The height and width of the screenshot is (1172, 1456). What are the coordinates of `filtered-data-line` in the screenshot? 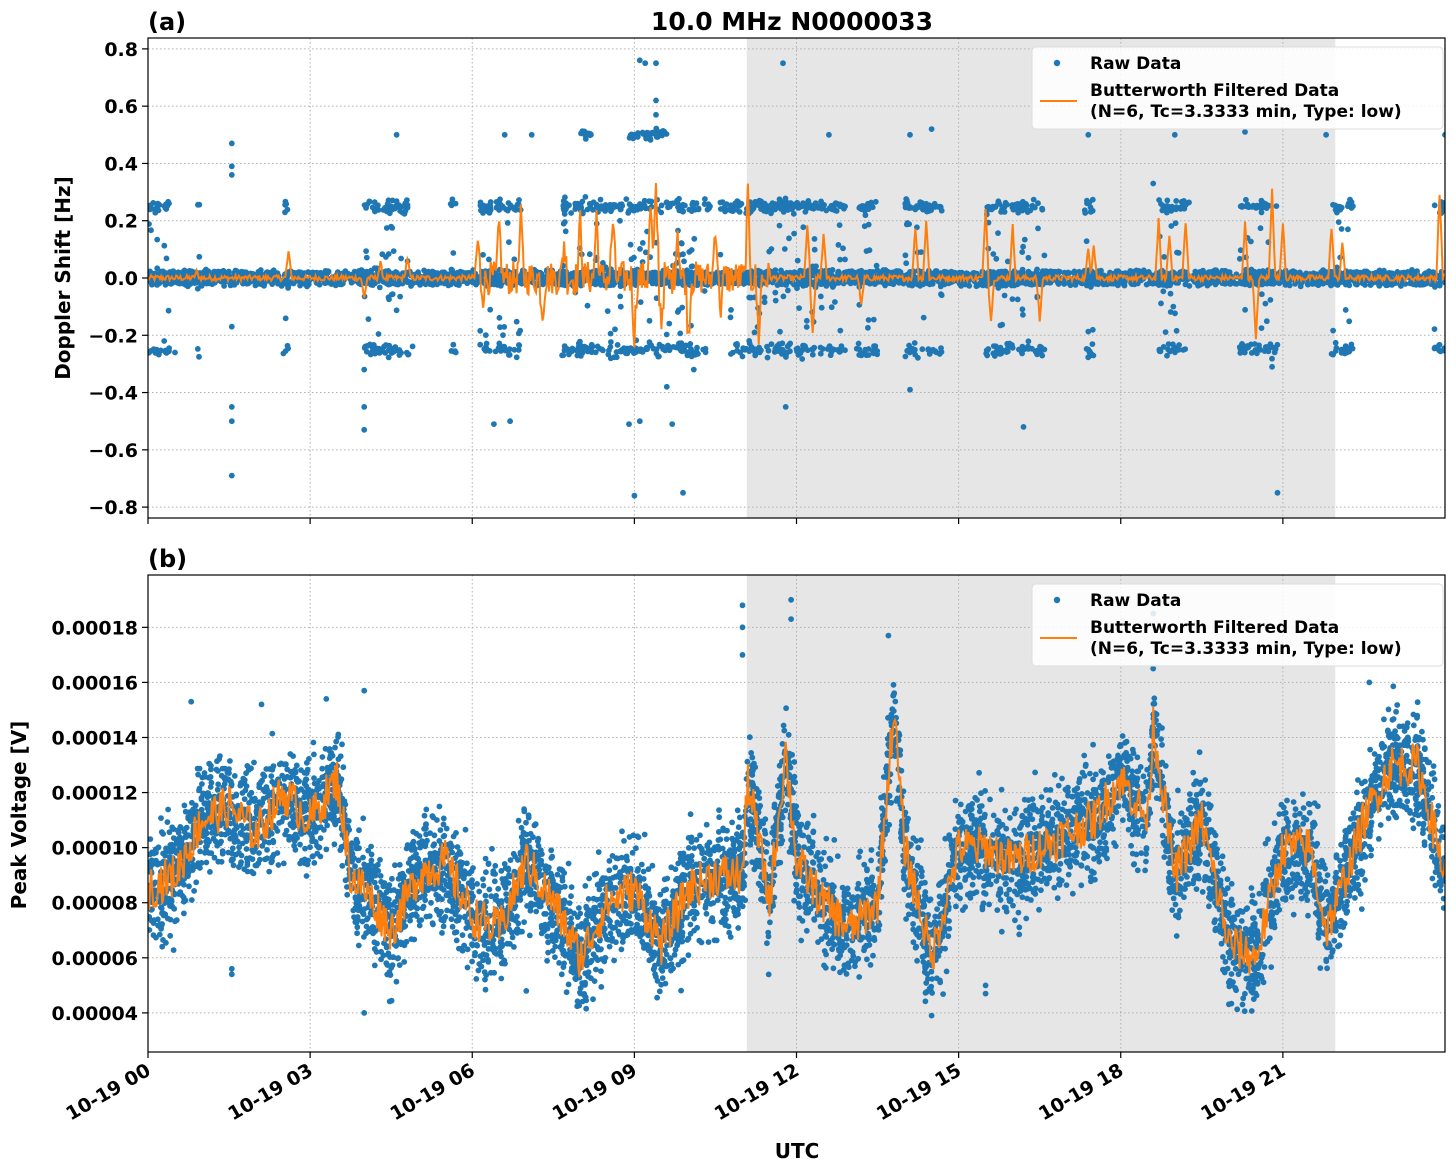 It's located at (796, 265).